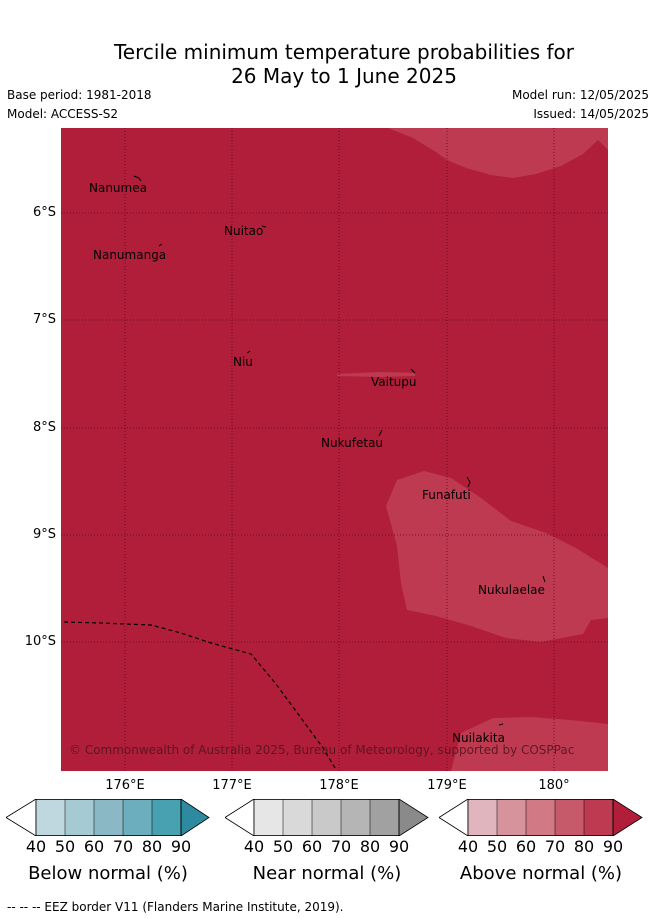 This screenshot has width=655, height=919. I want to click on colorbar-near-normal, so click(327, 817).